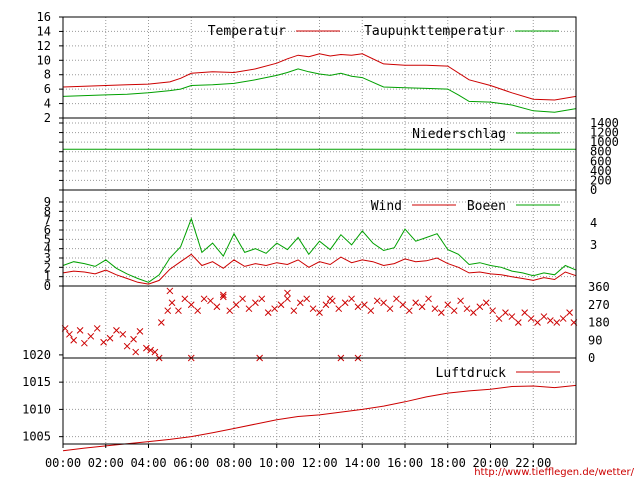 The width and height of the screenshot is (640, 480). I want to click on wind-tick-label: 3, so click(47, 258).